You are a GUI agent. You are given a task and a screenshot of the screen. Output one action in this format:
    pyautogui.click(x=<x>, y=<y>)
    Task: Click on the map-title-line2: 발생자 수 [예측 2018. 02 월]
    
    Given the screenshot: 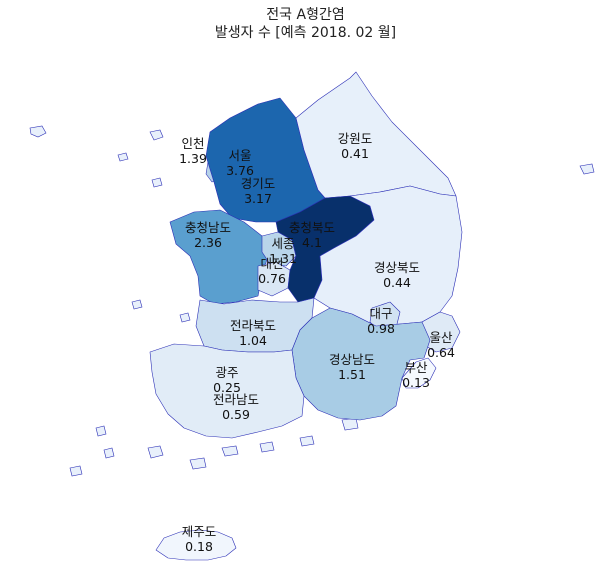 What is the action you would take?
    pyautogui.click(x=305, y=33)
    